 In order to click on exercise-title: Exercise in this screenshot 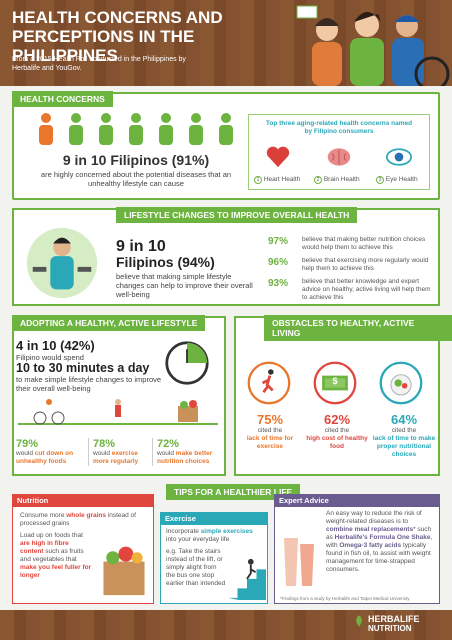, I will do `click(214, 518)`.